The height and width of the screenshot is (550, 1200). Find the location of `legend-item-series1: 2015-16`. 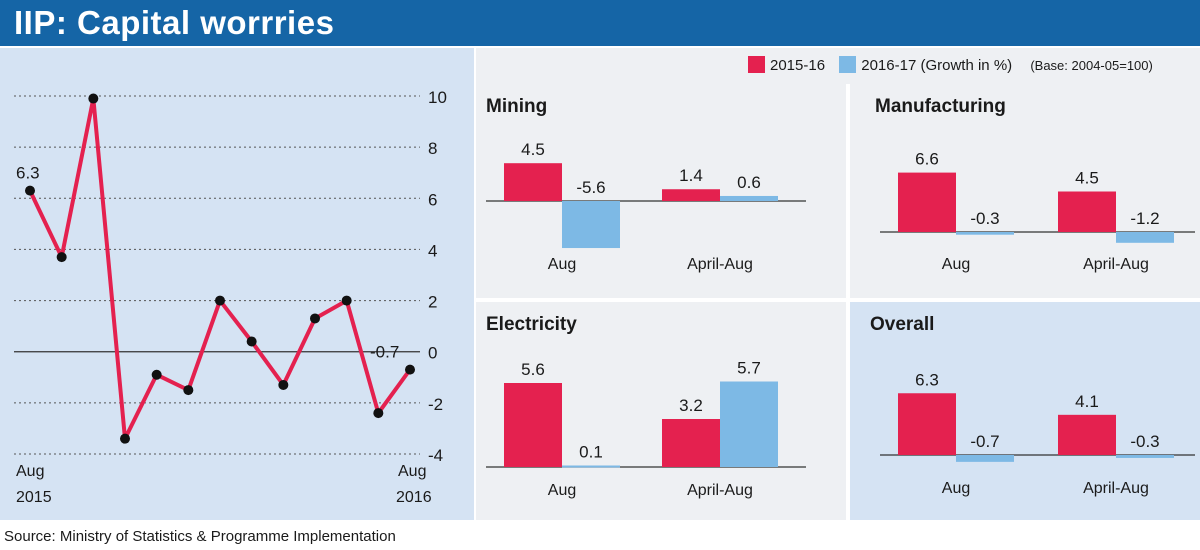

legend-item-series1: 2015-16 is located at coordinates (786, 65).